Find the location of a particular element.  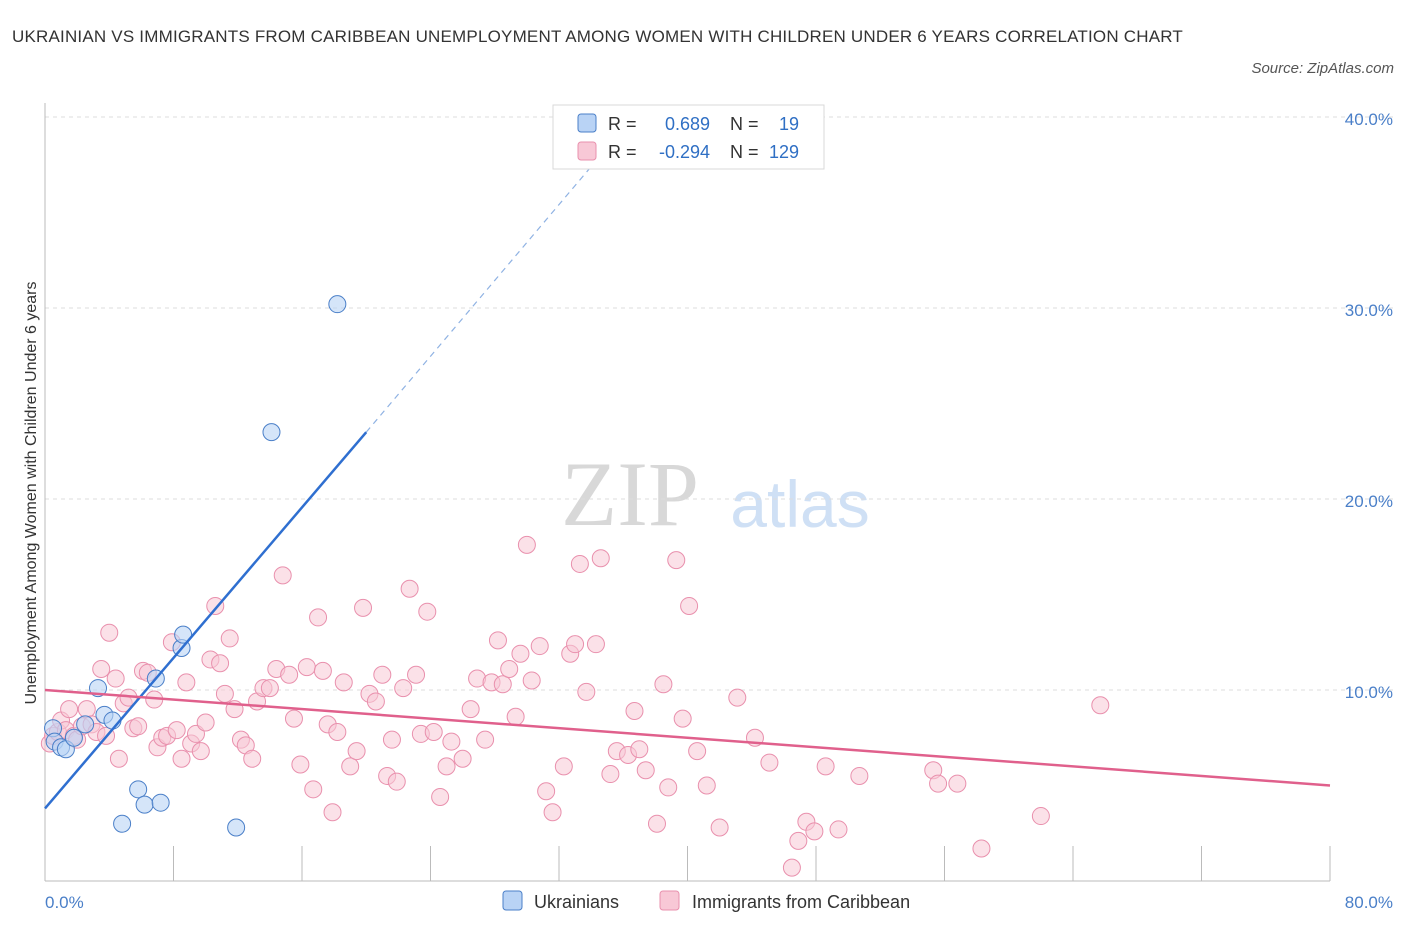

legend-r-value-ukrainians: 0.689 is located at coordinates (687, 124).